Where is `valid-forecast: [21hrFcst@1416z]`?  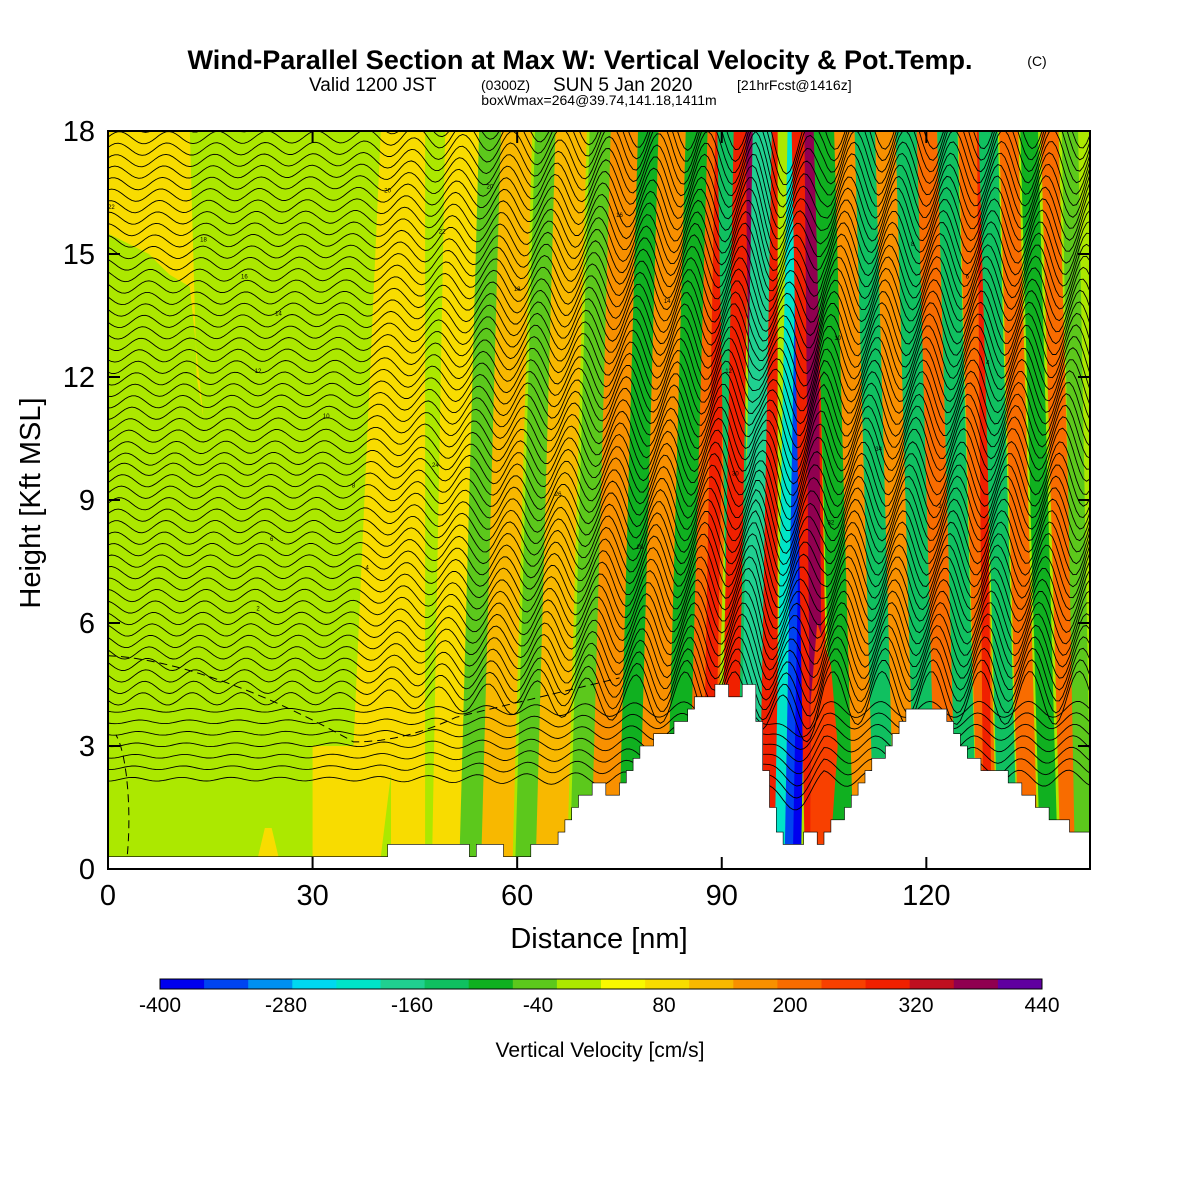 valid-forecast: [21hrFcst@1416z] is located at coordinates (794, 85).